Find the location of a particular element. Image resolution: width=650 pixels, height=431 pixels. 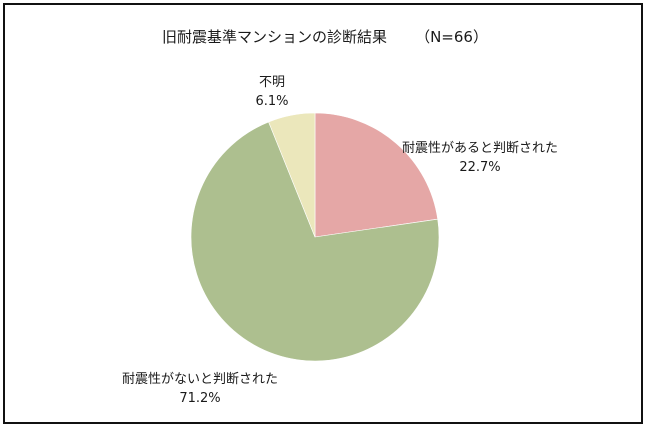

slice-label-unknown-text: 不明 is located at coordinates (271, 82).